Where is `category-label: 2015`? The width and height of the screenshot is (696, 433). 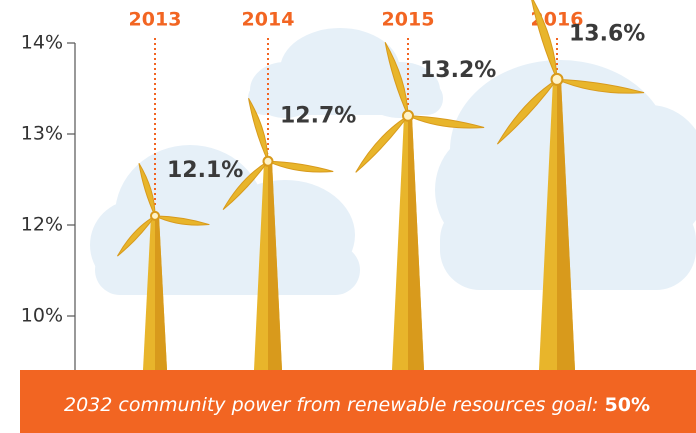 category-label: 2015 is located at coordinates (408, 20).